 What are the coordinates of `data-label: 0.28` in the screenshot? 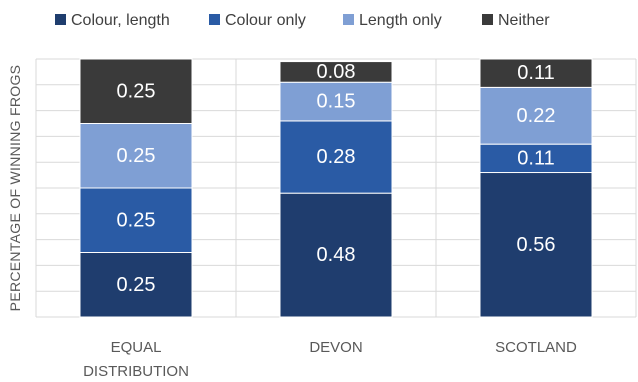 It's located at (336, 157).